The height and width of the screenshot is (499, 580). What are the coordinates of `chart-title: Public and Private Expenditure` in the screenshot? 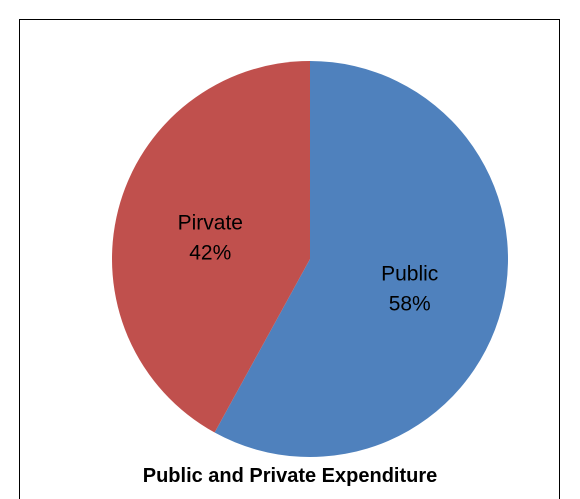 It's located at (290, 476).